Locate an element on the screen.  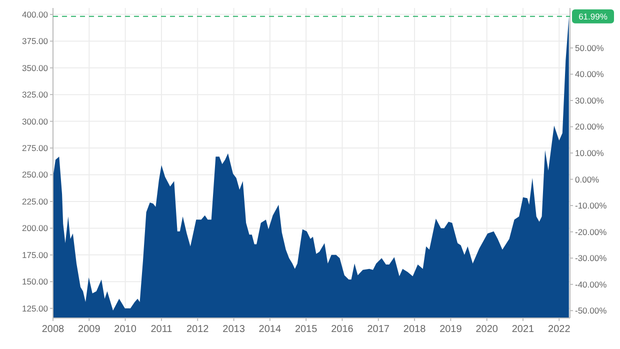
y2-tick-label: -20.00% is located at coordinates (591, 231).